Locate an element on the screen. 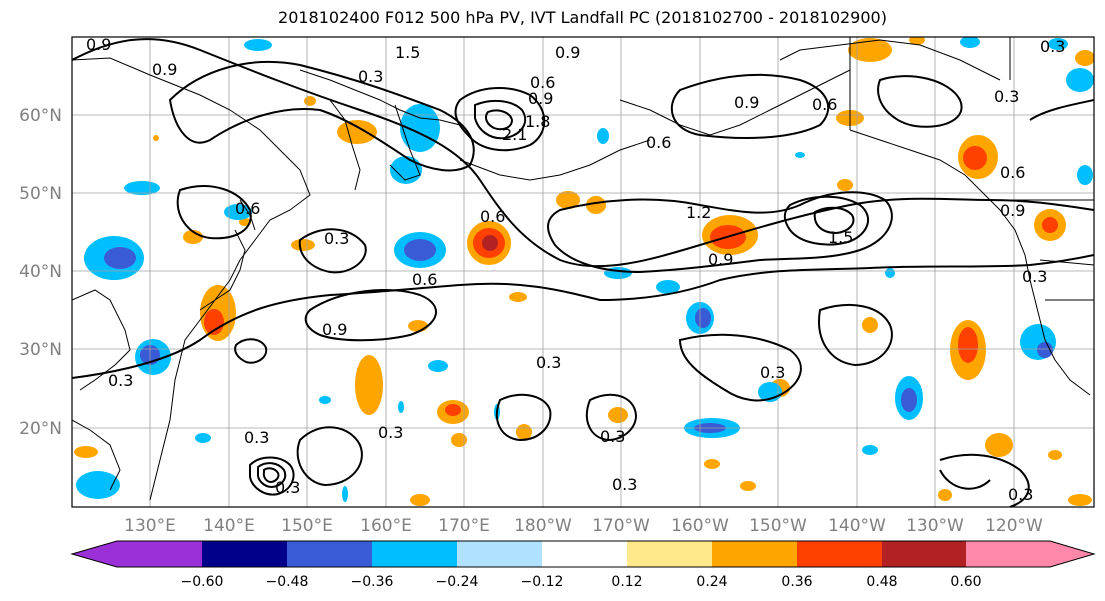  colorbar-tick-label: 0.36 is located at coordinates (796, 582).